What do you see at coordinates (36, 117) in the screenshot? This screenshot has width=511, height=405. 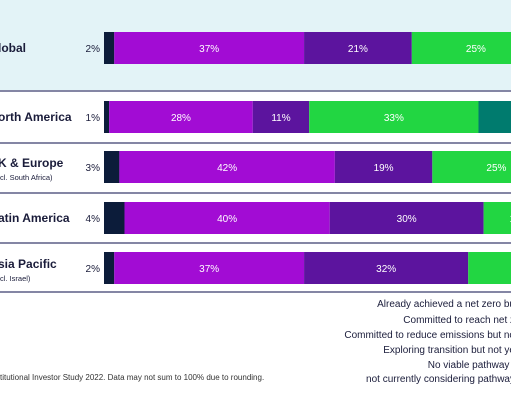 I see `category-label: orth America` at bounding box center [36, 117].